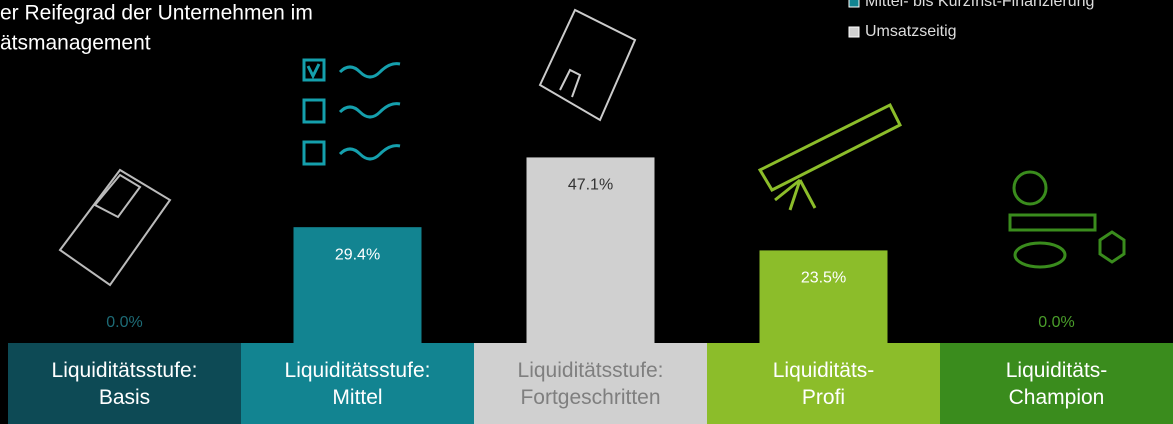  Describe the element at coordinates (124, 383) in the screenshot. I see `category-label: Liquiditätsstufe: Basis` at that location.